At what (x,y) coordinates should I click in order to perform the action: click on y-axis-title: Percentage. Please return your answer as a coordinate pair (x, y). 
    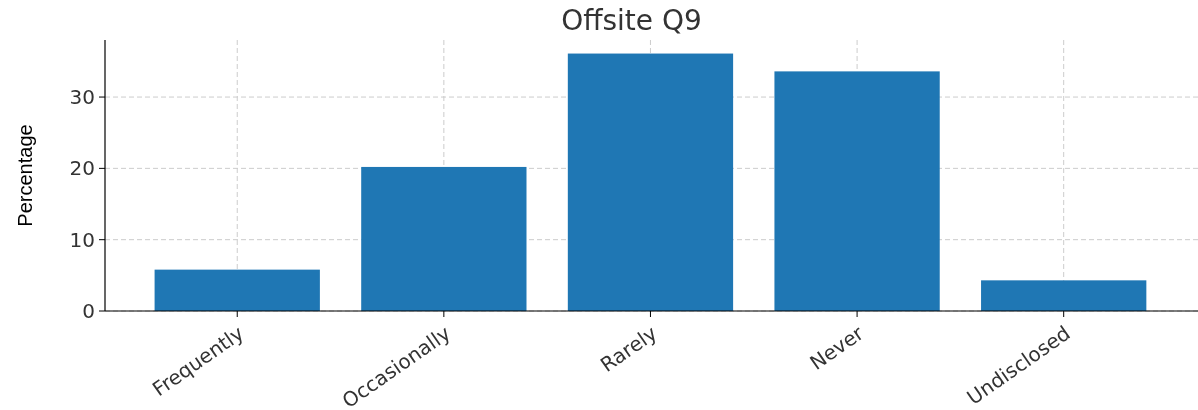
    Looking at the image, I should click on (25, 175).